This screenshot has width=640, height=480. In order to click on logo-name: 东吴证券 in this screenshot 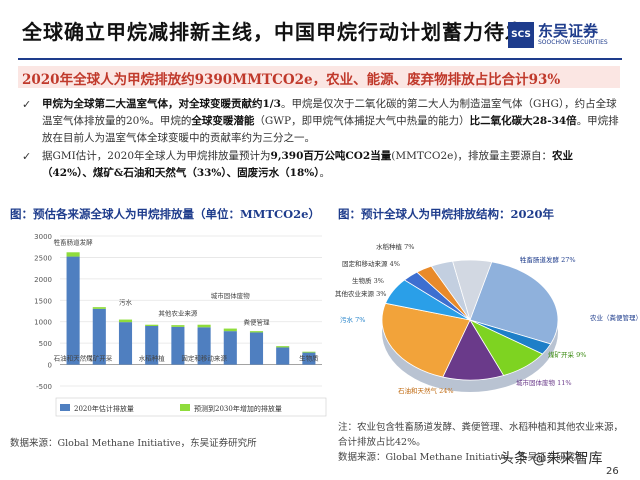, I will do `click(568, 31)`.